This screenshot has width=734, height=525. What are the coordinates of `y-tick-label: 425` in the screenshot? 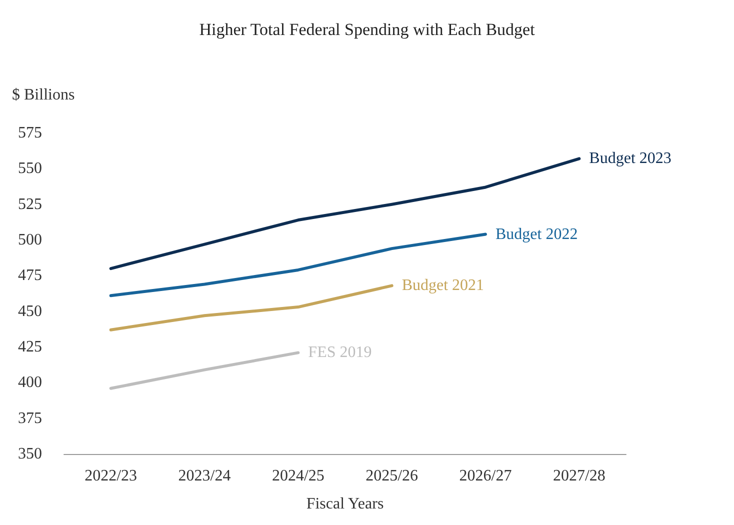 It's located at (30, 347).